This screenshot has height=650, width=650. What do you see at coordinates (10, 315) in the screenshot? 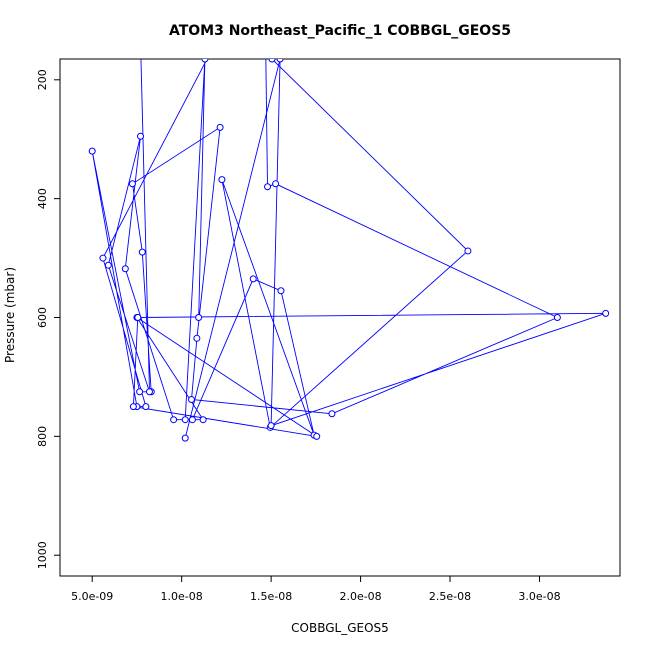
I see `y-axis-label: Pressure (mbar)` at bounding box center [10, 315].